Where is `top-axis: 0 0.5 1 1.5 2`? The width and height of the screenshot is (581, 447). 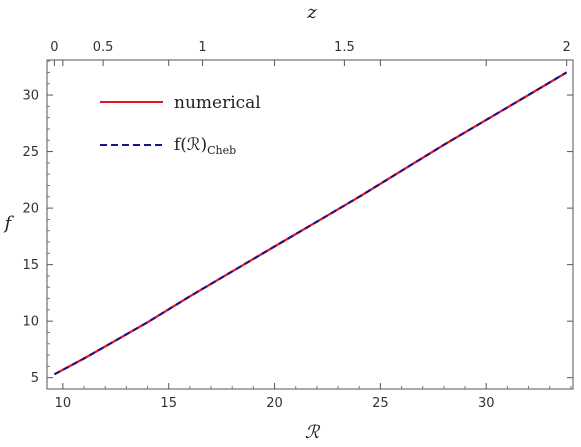 top-axis: 0 0.5 1 1.5 2 is located at coordinates (310, 53).